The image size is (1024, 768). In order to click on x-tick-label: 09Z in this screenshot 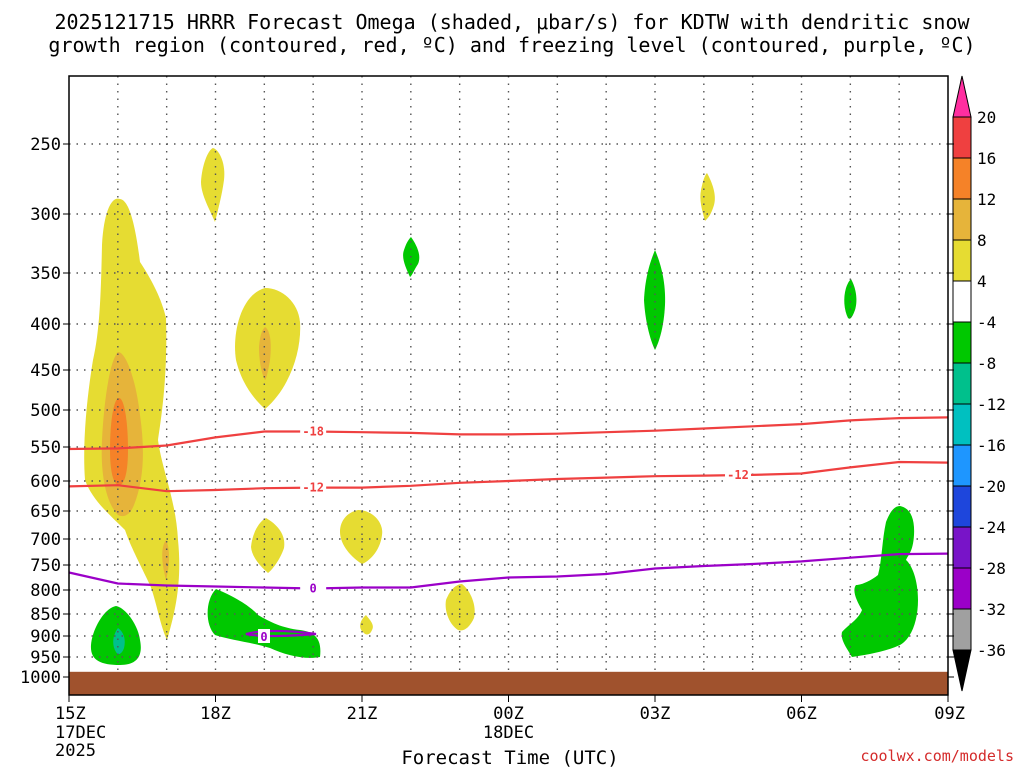, I will do `click(949, 714)`.